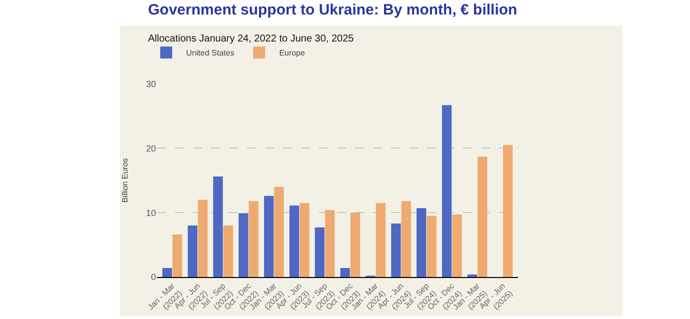 The width and height of the screenshot is (690, 319). Describe the element at coordinates (210, 53) in the screenshot. I see `legend-label: United States` at that location.